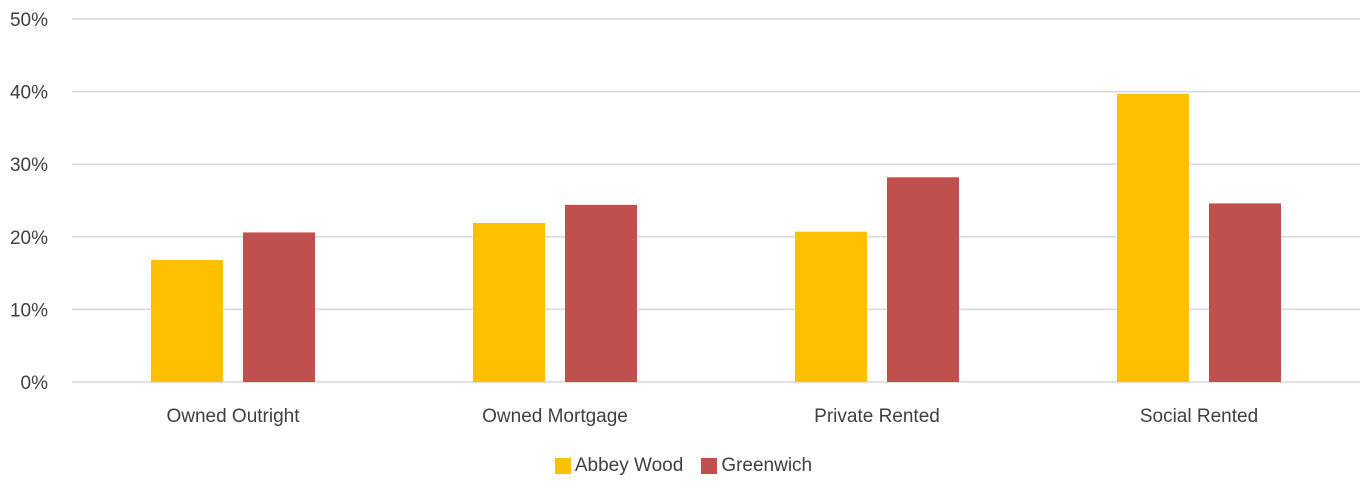  I want to click on x-category-label: Private Rented, so click(877, 416).